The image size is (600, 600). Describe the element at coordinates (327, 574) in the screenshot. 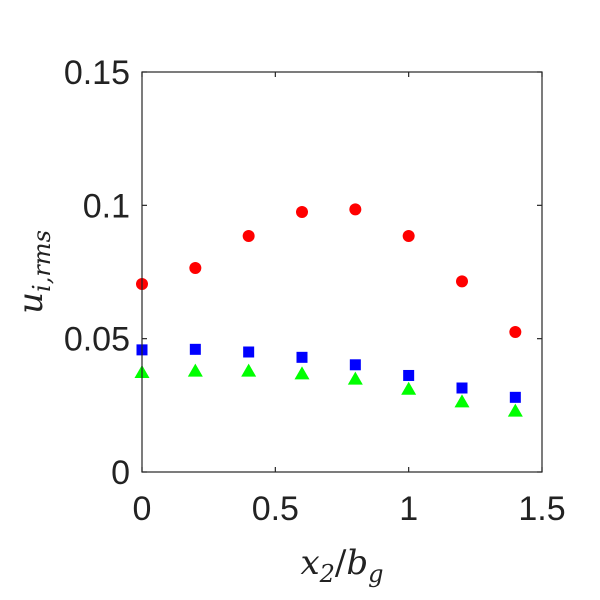

I see `x-axis-label-sub: 2` at that location.